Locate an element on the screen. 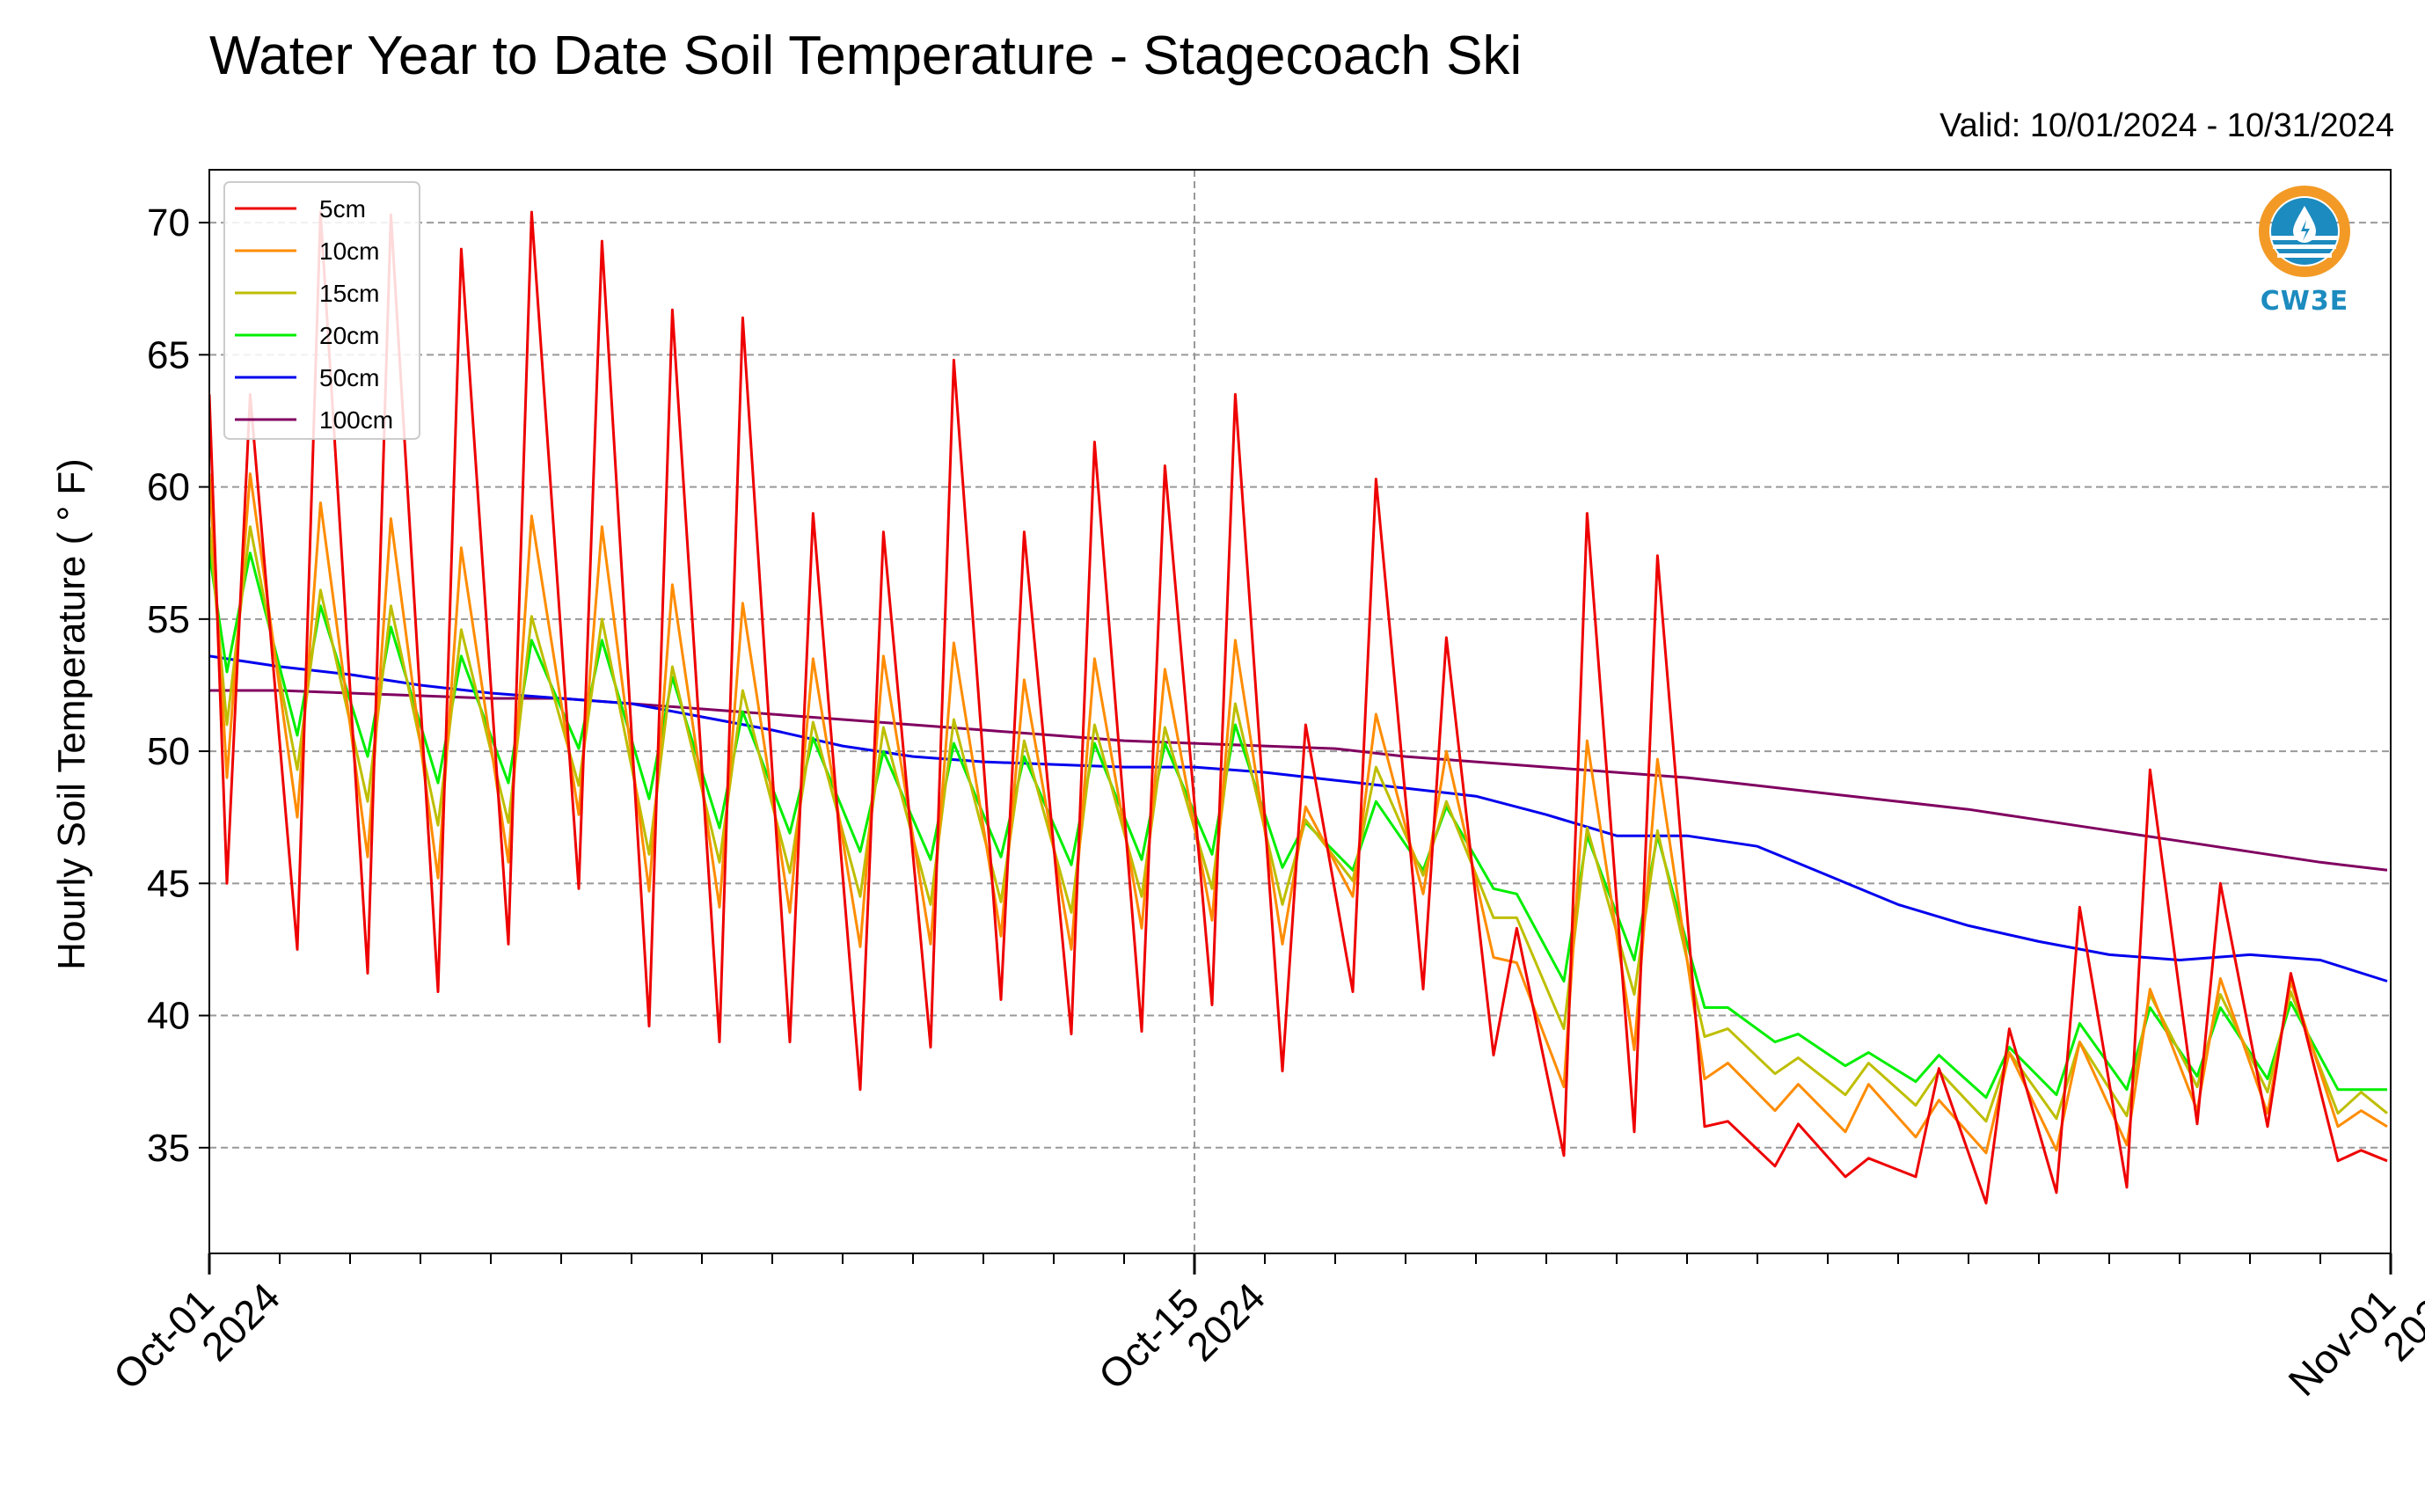 The height and width of the screenshot is (1512, 2425). y-tick-label: 70 is located at coordinates (168, 223).